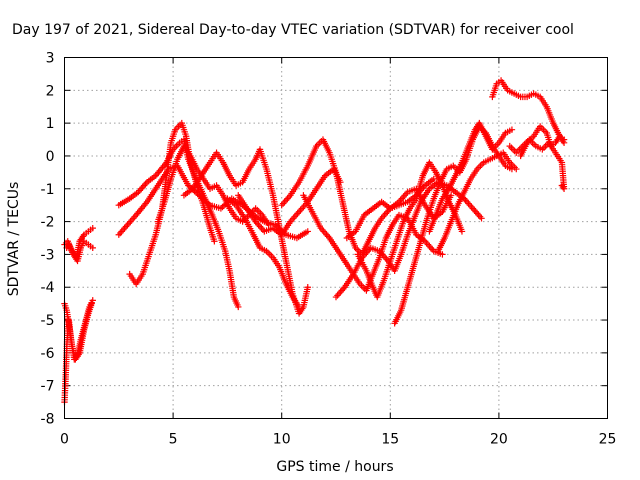 This screenshot has width=640, height=480. I want to click on x-axis-label: GPS time / hours, so click(334, 467).